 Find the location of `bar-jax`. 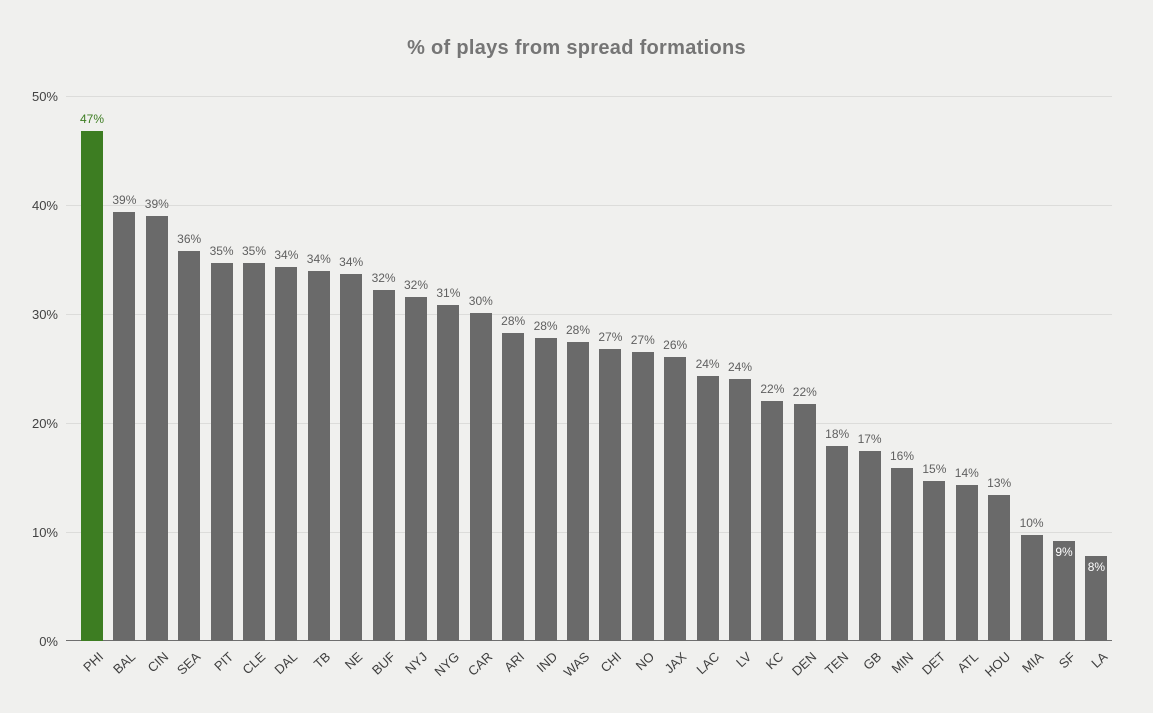

bar-jax is located at coordinates (675, 499).